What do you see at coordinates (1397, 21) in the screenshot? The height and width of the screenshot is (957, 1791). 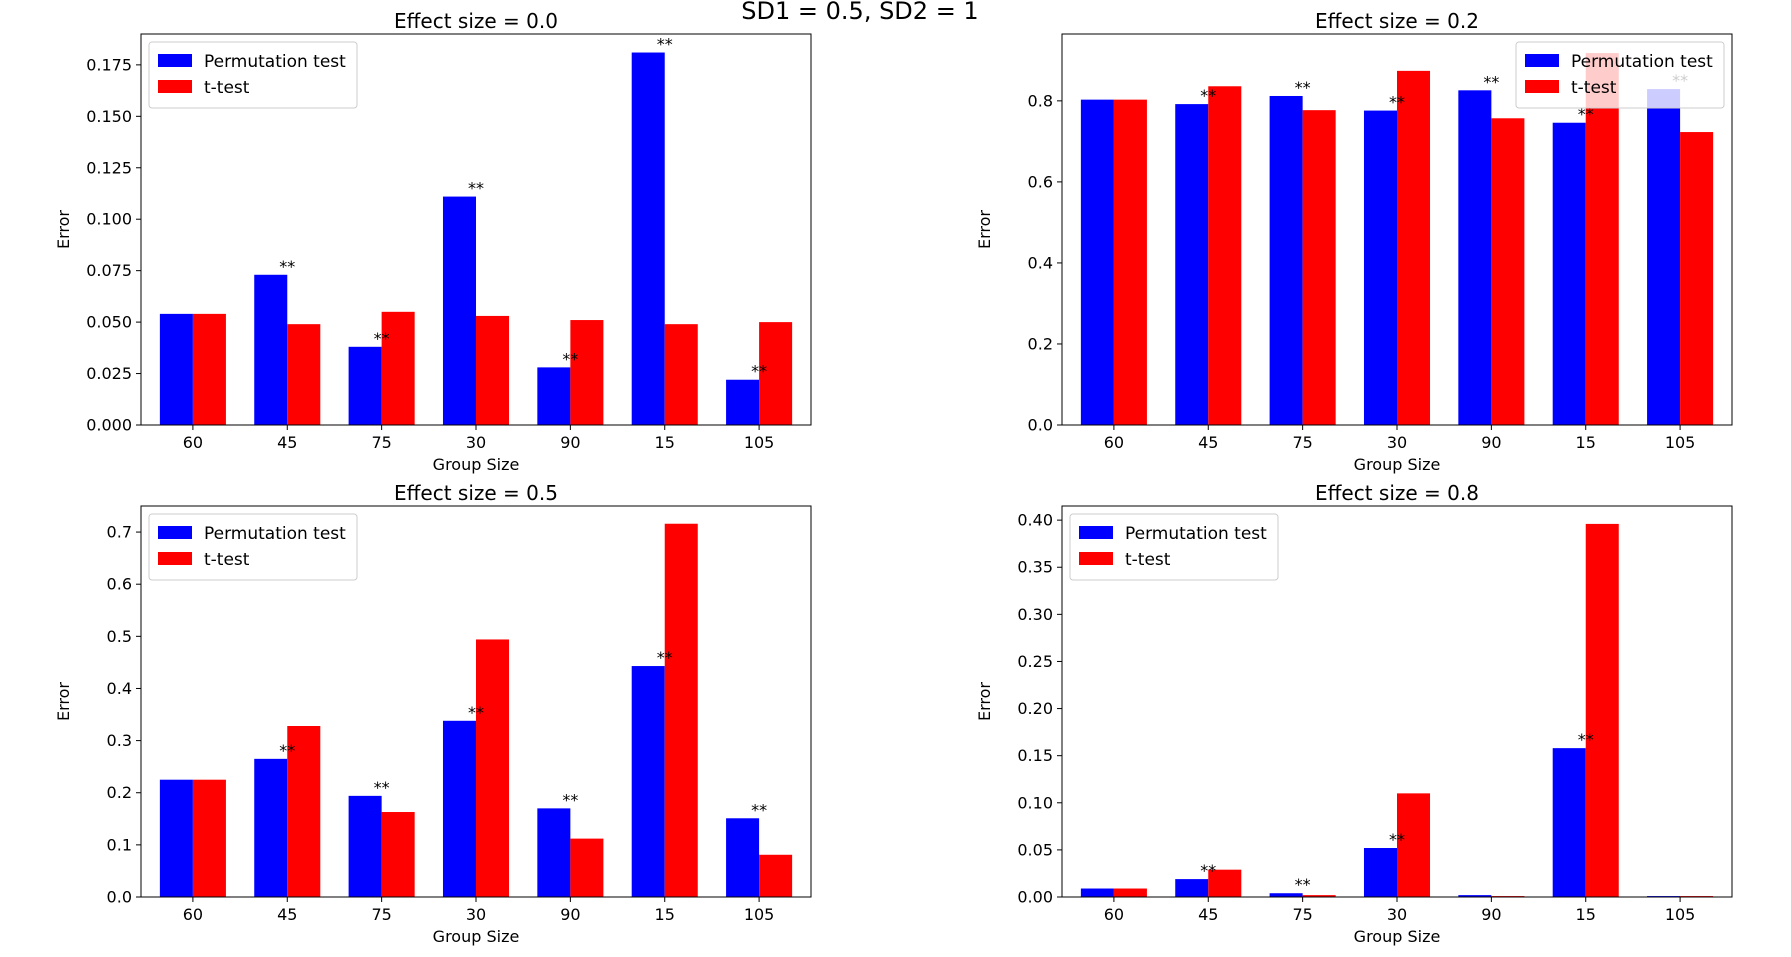 I see `chart-title: Effect size = 0.2` at bounding box center [1397, 21].